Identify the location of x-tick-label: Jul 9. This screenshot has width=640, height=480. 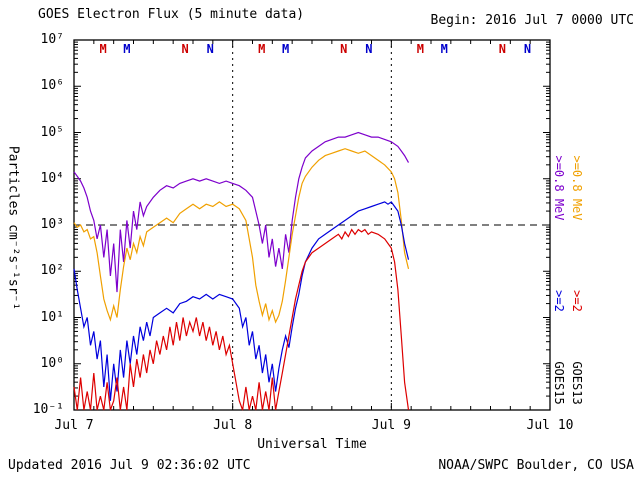
(391, 425).